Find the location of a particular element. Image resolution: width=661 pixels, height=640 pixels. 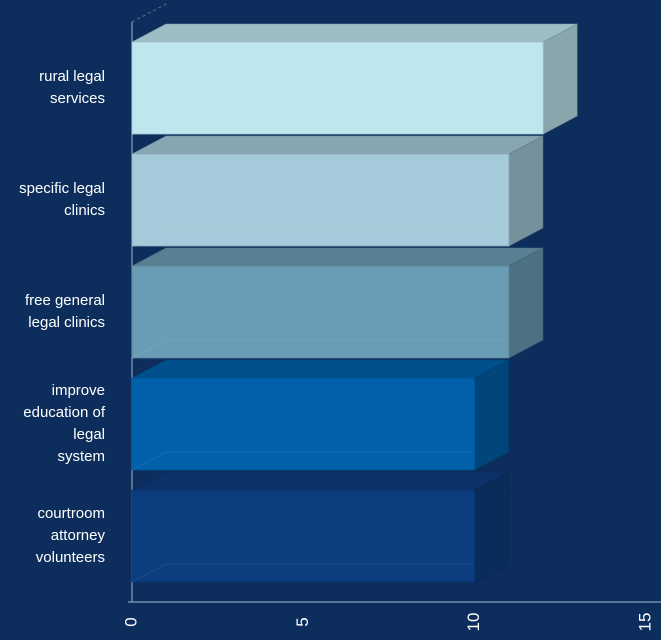

category-label: rural legal is located at coordinates (72, 76).